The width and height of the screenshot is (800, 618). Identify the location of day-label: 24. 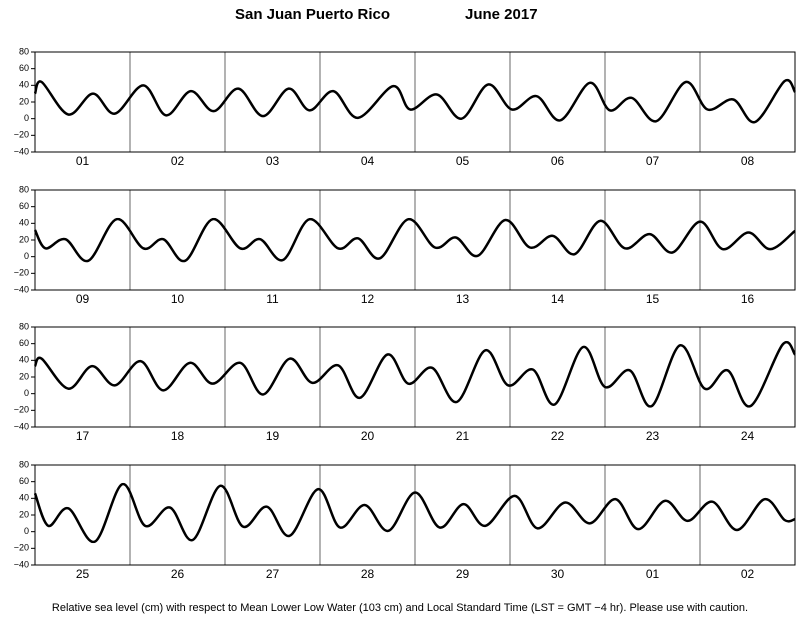
(748, 436).